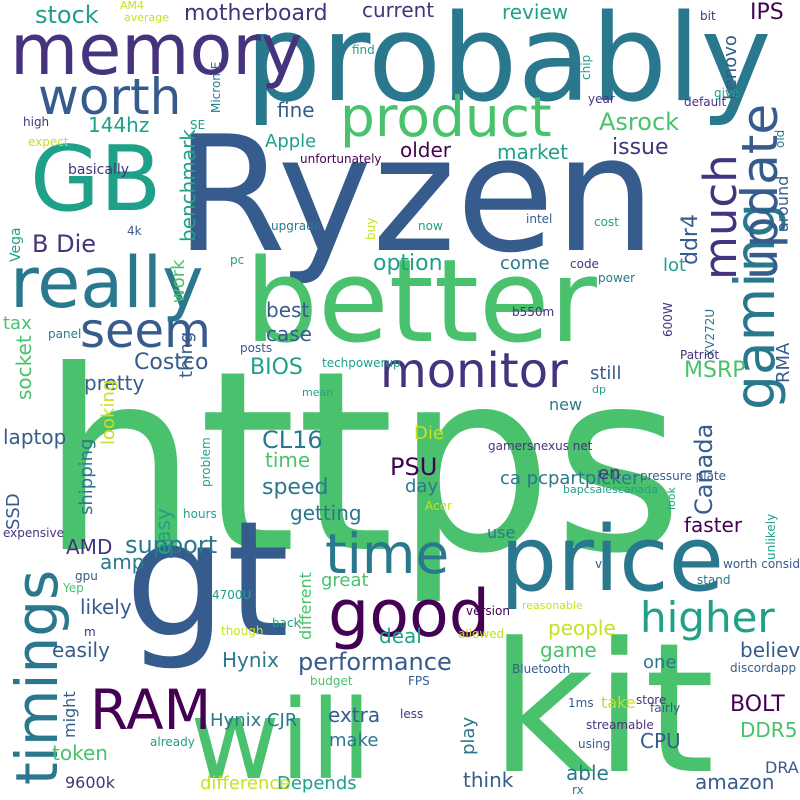 The width and height of the screenshot is (800, 800). I want to click on word-techpowerup: dp, so click(599, 389).